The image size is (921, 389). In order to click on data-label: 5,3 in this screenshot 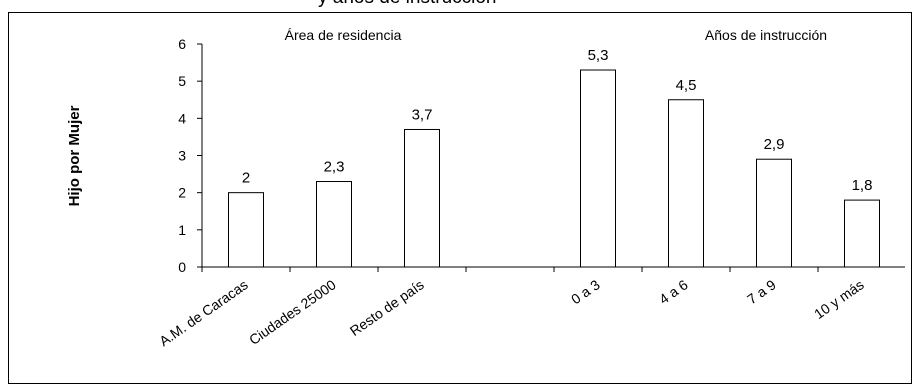, I will do `click(598, 55)`.